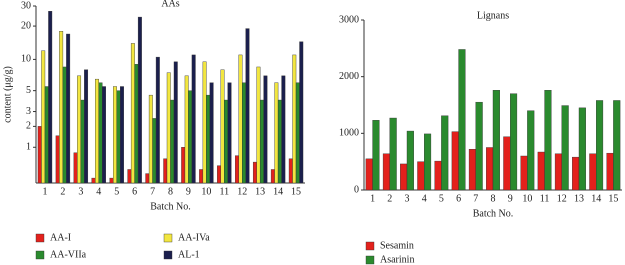  What do you see at coordinates (493, 213) in the screenshot?
I see `x-axis-label: Batch No.` at bounding box center [493, 213].